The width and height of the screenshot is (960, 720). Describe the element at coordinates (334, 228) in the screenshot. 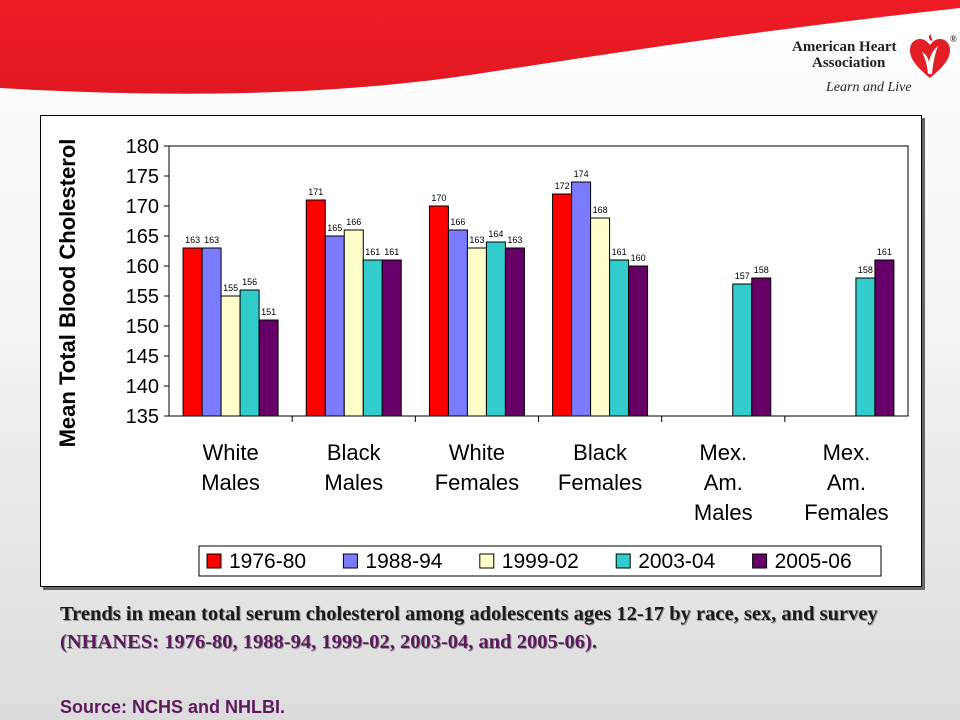

I see `data-label: 165` at that location.